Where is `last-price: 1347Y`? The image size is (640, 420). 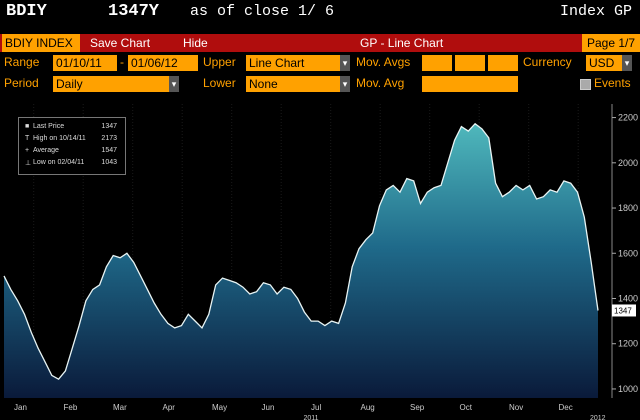 last-price: 1347Y is located at coordinates (134, 11).